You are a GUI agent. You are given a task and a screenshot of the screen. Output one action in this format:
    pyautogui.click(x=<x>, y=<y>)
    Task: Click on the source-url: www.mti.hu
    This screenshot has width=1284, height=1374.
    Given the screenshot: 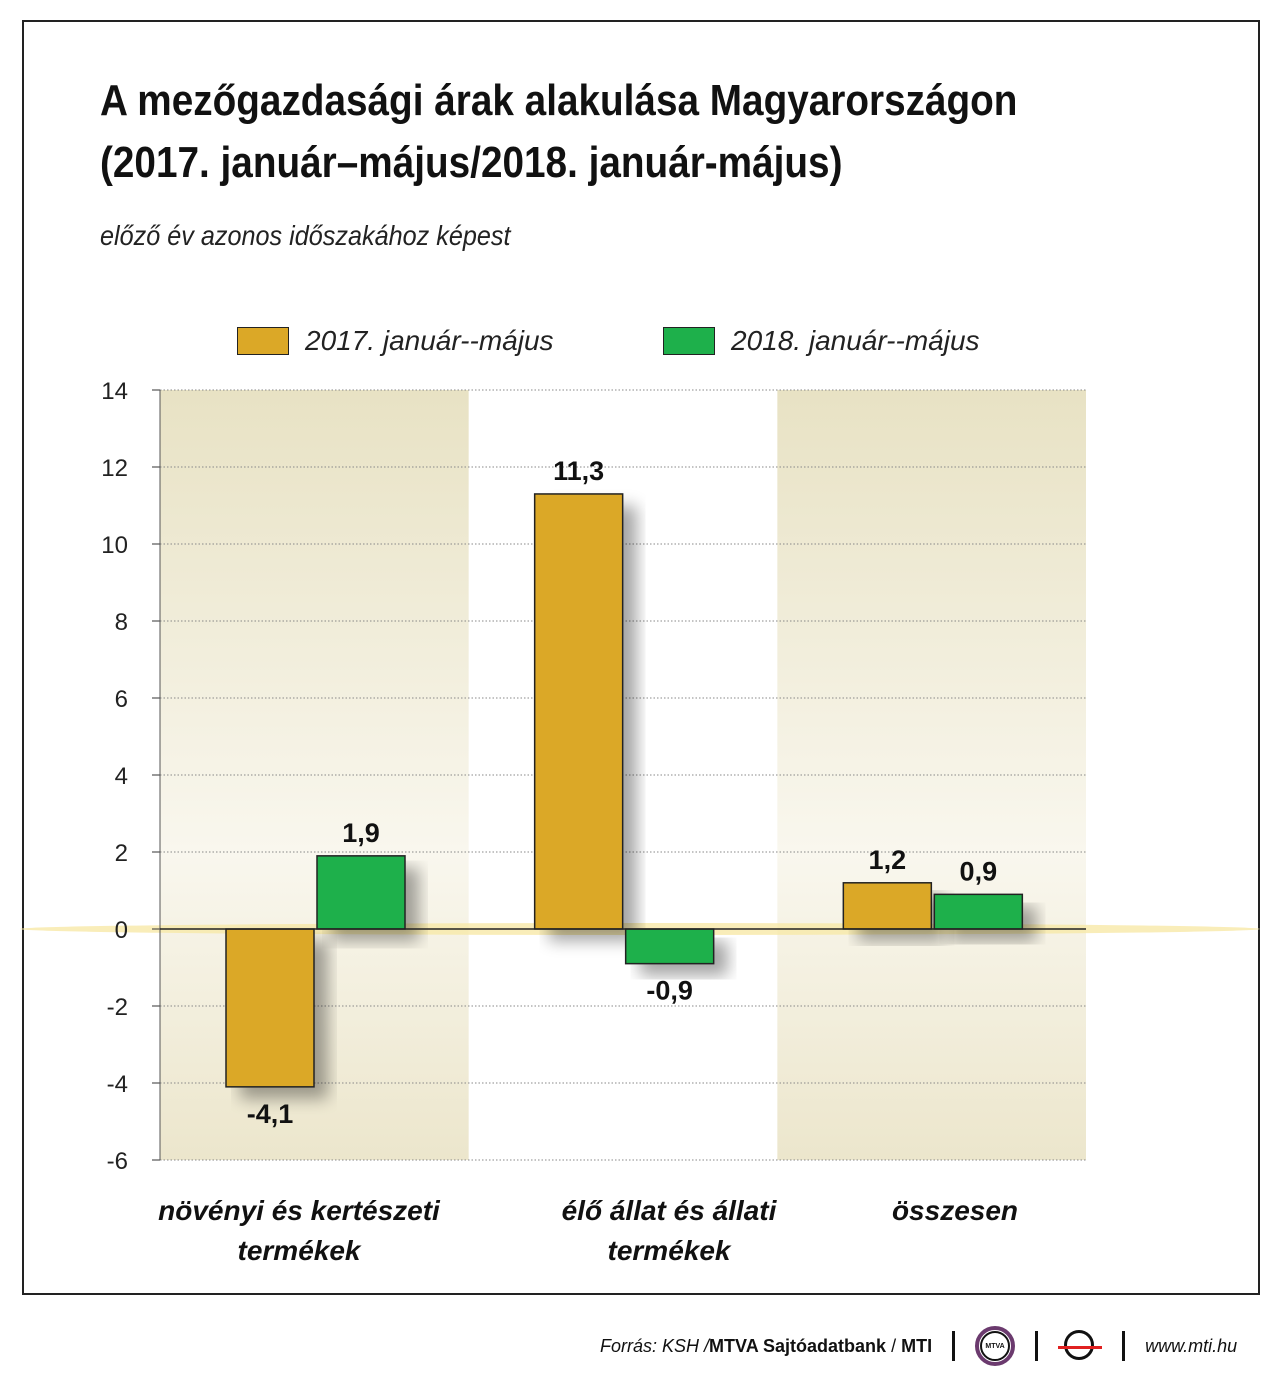 What is the action you would take?
    pyautogui.click(x=1191, y=1345)
    